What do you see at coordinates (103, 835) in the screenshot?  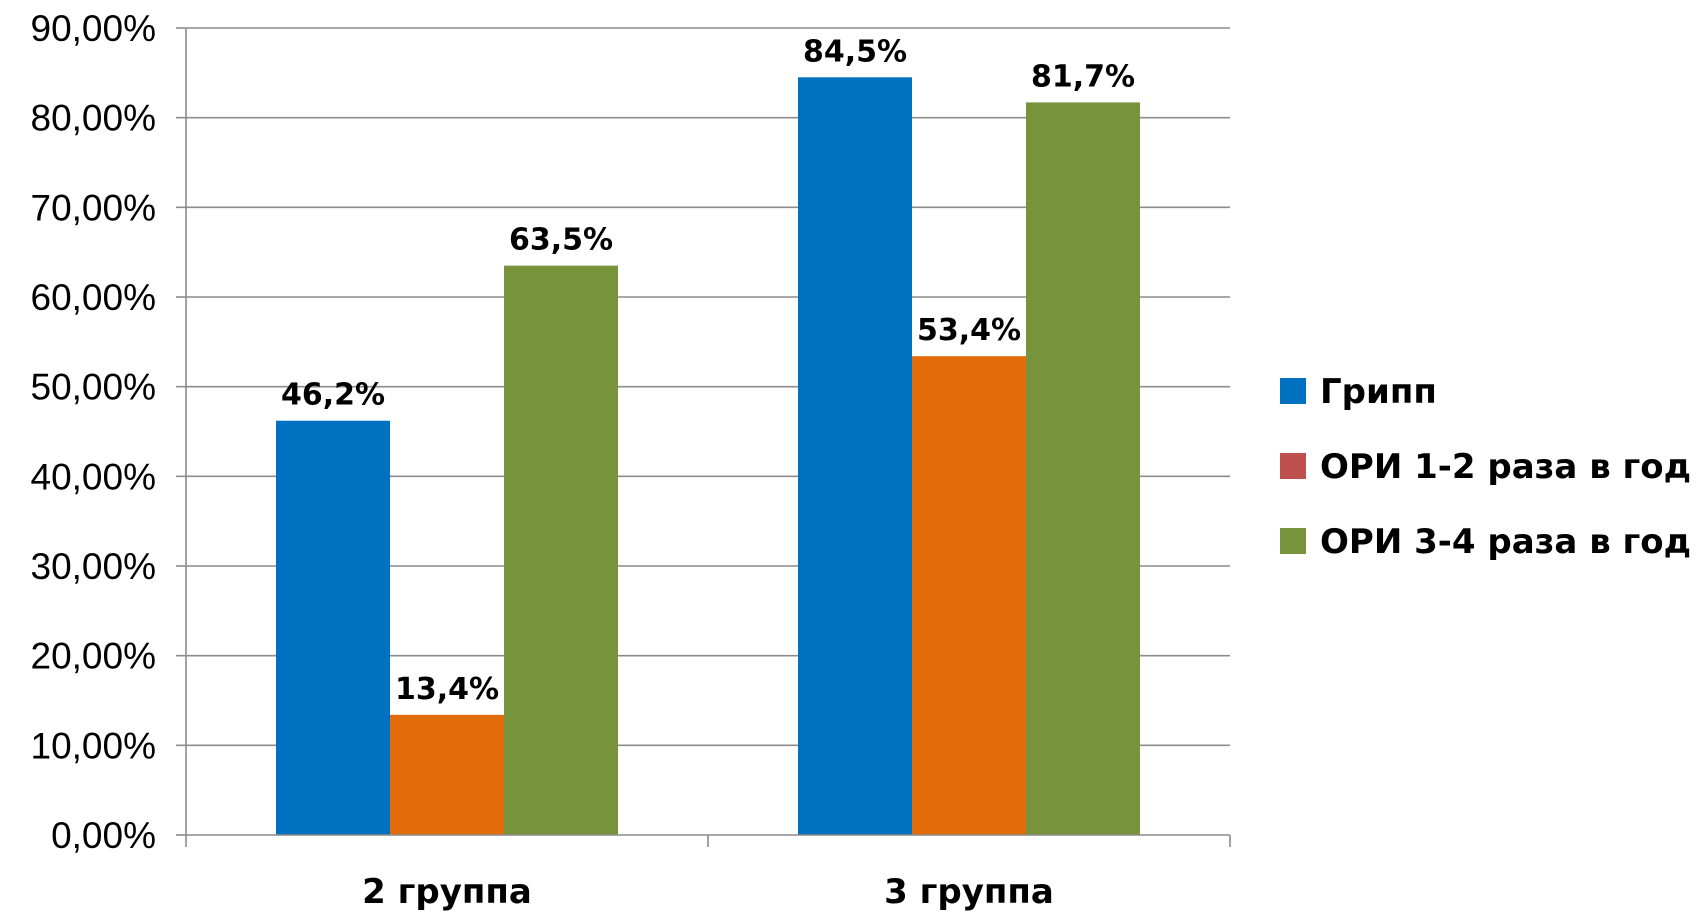 I see `y-tick-label: 0,00%` at bounding box center [103, 835].